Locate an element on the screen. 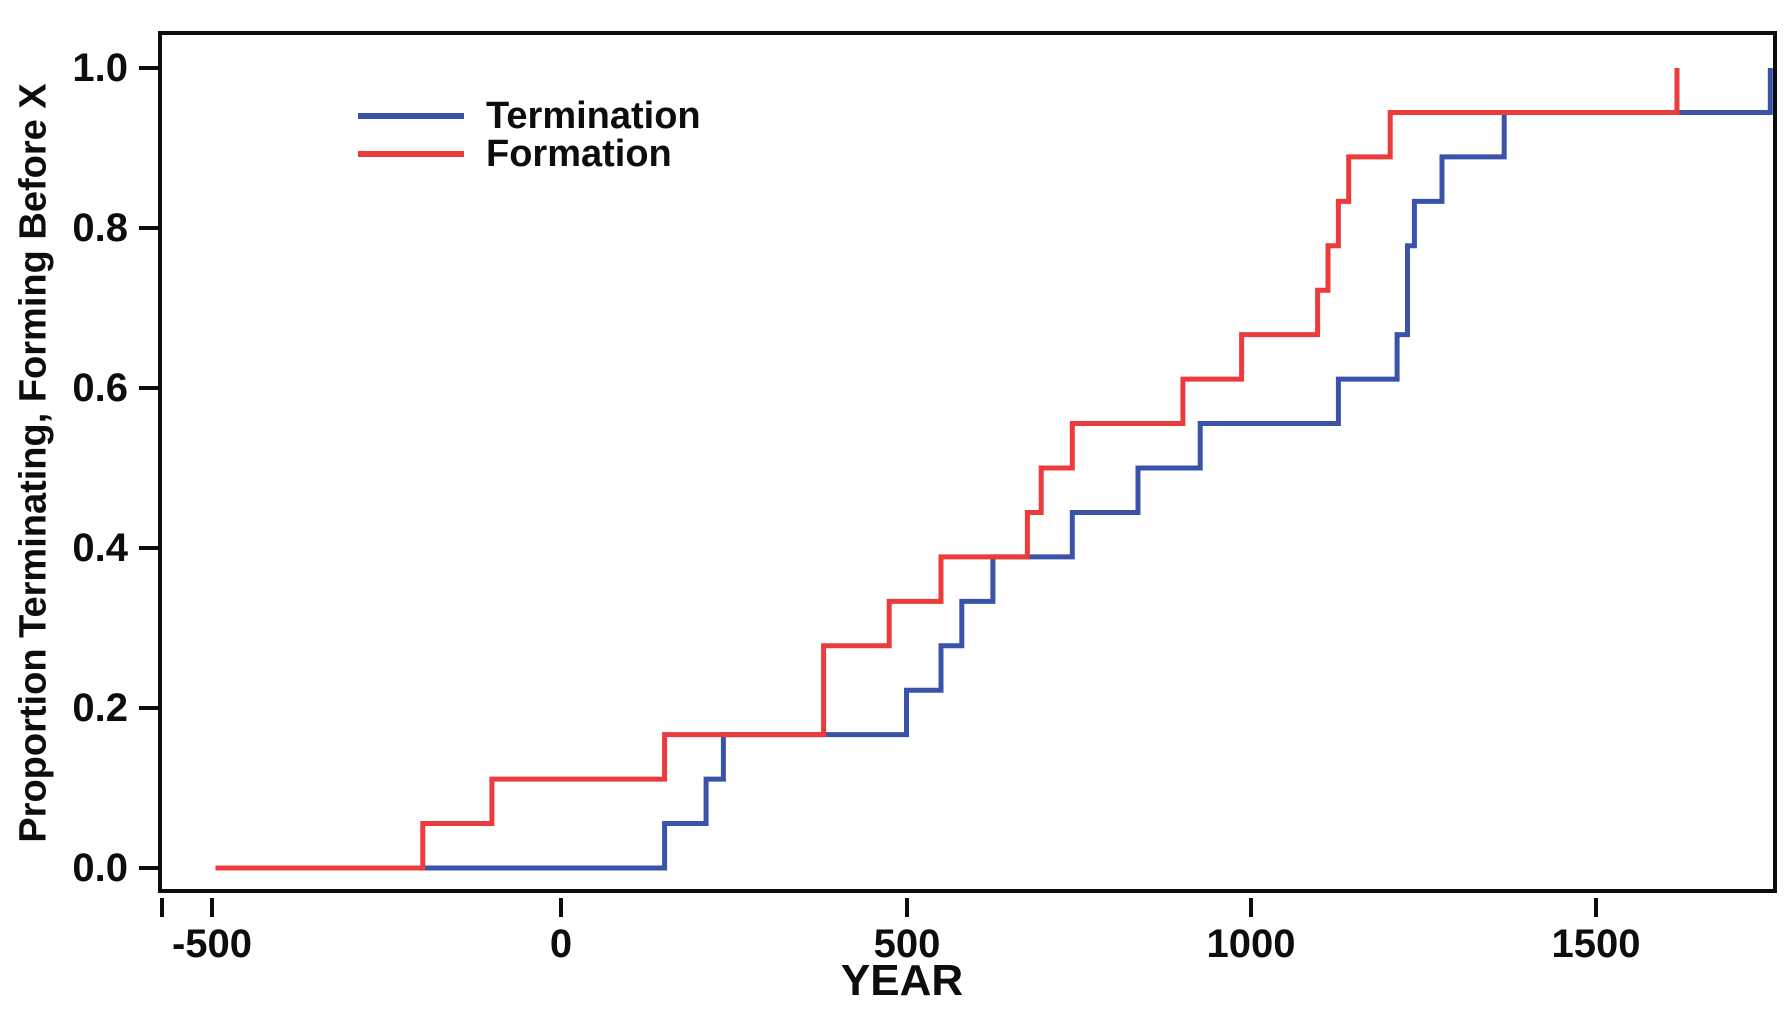  x-axis-origin-tick is located at coordinates (162, 907).